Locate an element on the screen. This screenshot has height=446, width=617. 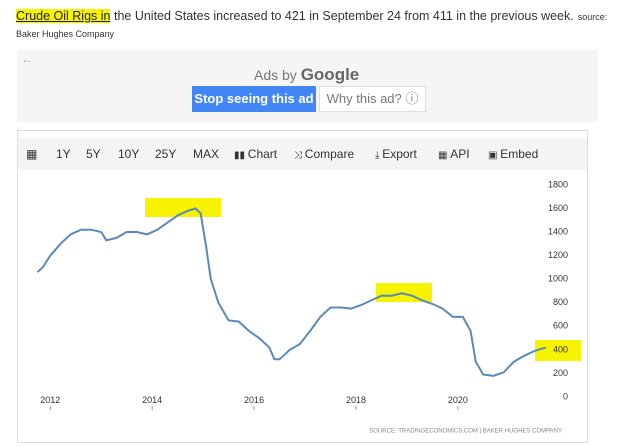
toolbar-item: ▣ Embed is located at coordinates (513, 154).